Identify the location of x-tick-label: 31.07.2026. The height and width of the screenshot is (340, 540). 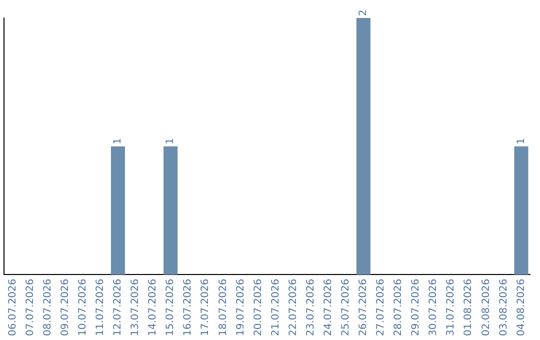
(451, 307).